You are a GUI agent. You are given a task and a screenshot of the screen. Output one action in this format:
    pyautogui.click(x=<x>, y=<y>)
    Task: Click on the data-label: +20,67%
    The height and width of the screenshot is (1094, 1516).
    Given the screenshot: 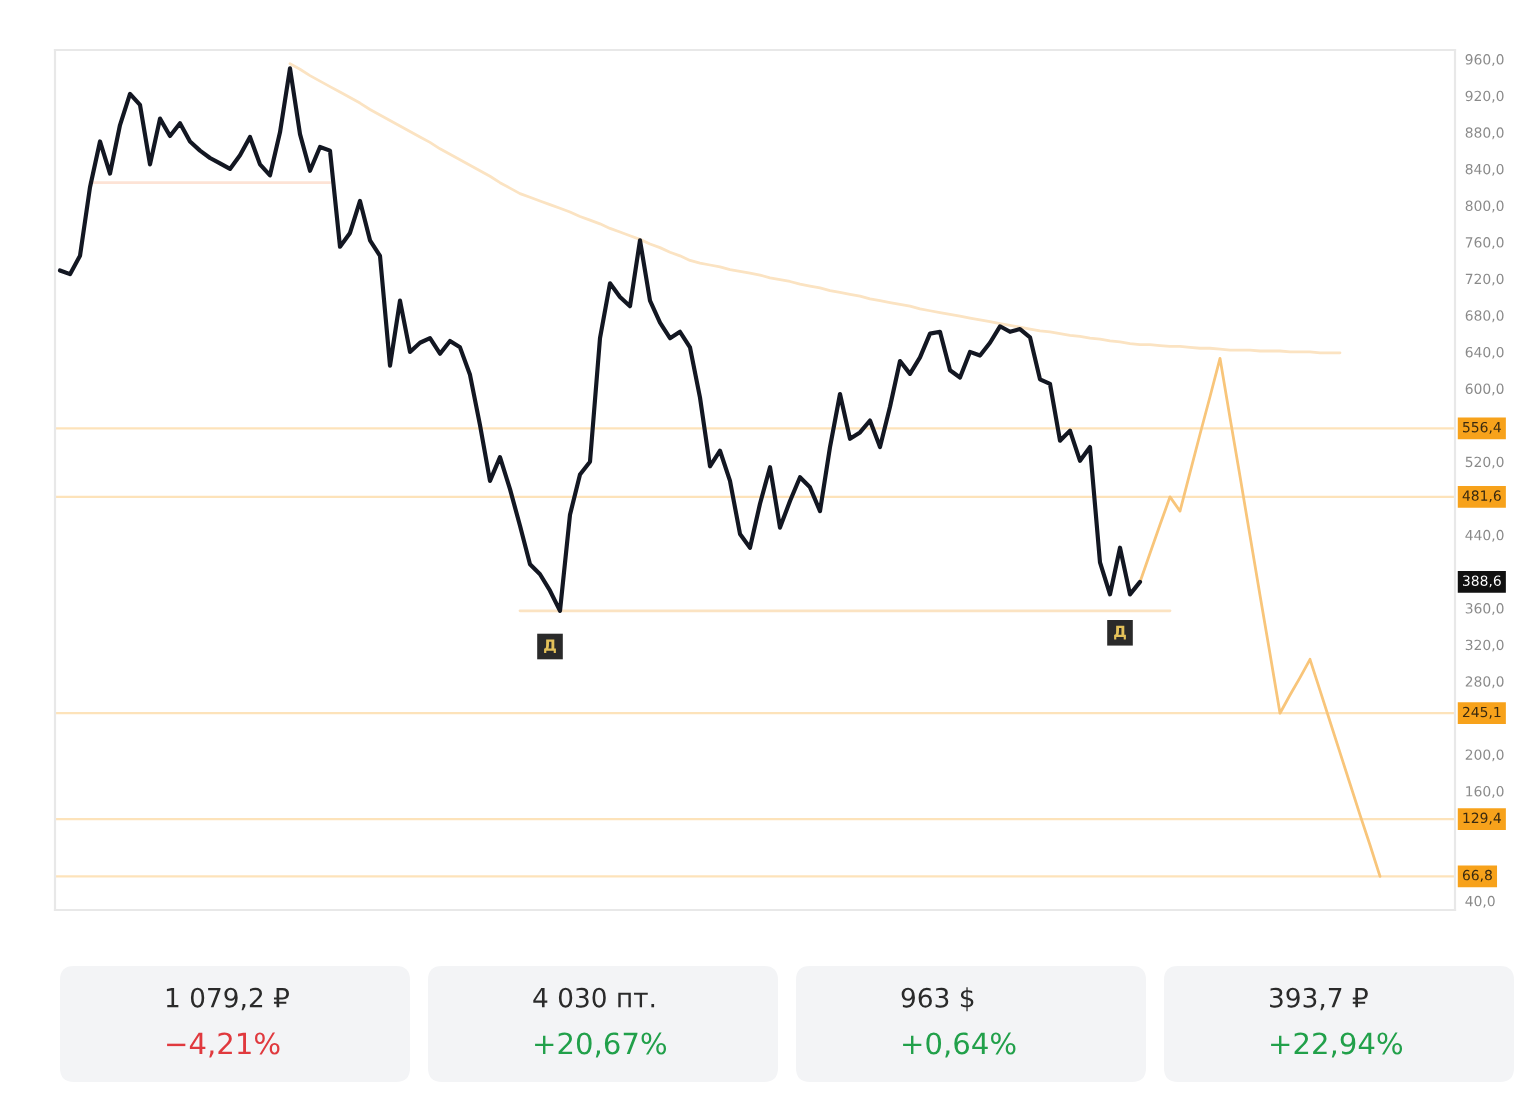 What is the action you would take?
    pyautogui.click(x=601, y=1045)
    